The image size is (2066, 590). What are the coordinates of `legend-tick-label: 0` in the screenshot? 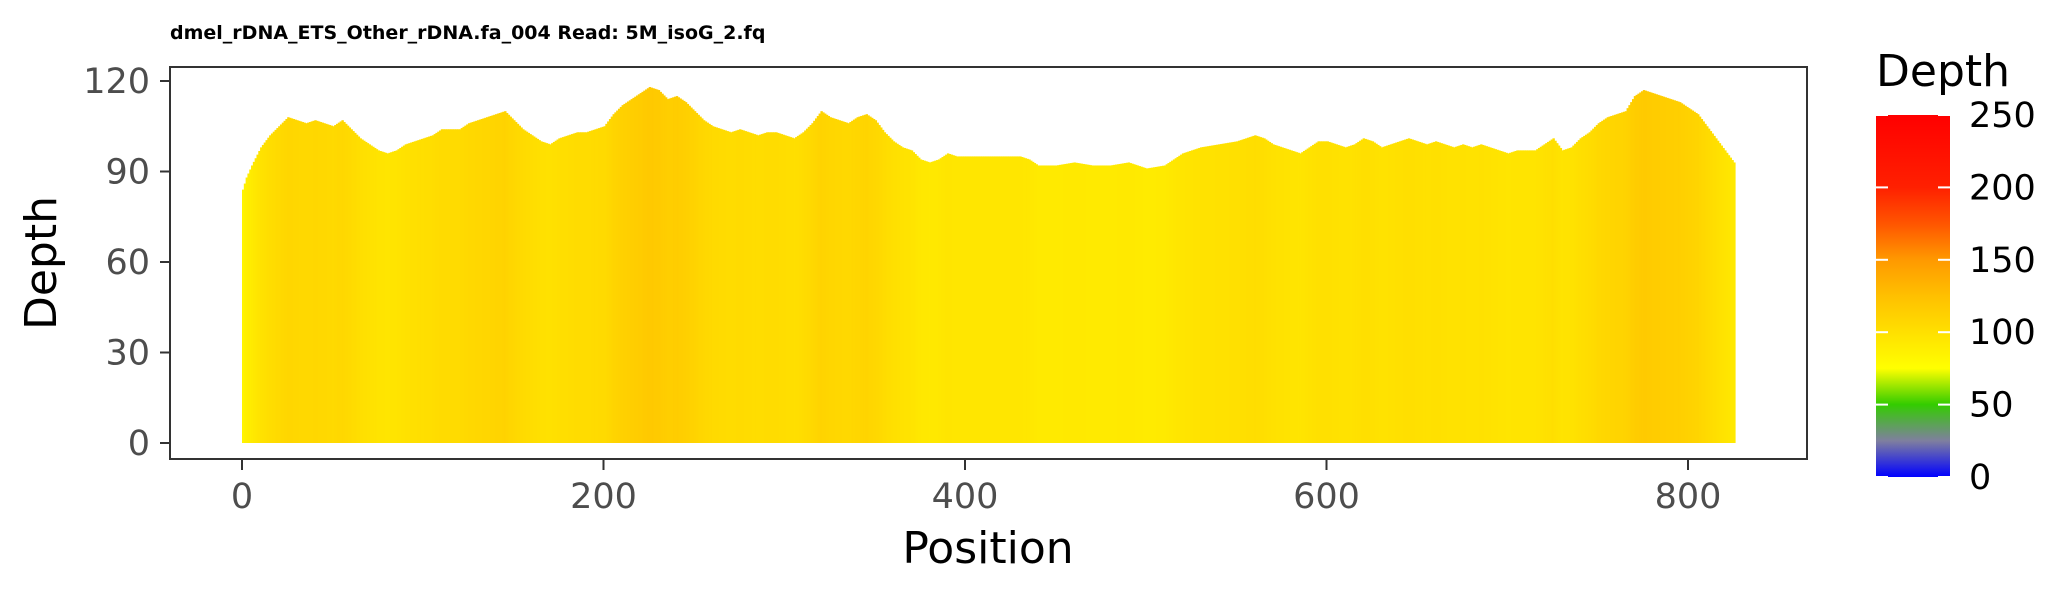 It's located at (1980, 478).